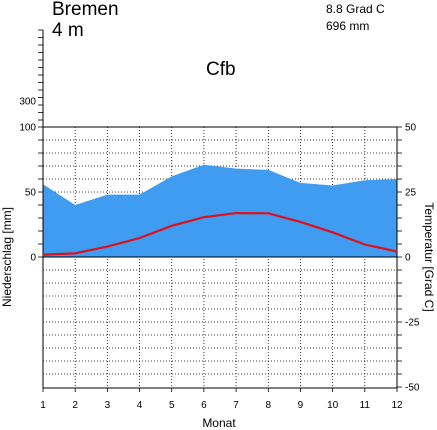 This screenshot has width=437, height=430. I want to click on x-tick-label: 6, so click(204, 405).